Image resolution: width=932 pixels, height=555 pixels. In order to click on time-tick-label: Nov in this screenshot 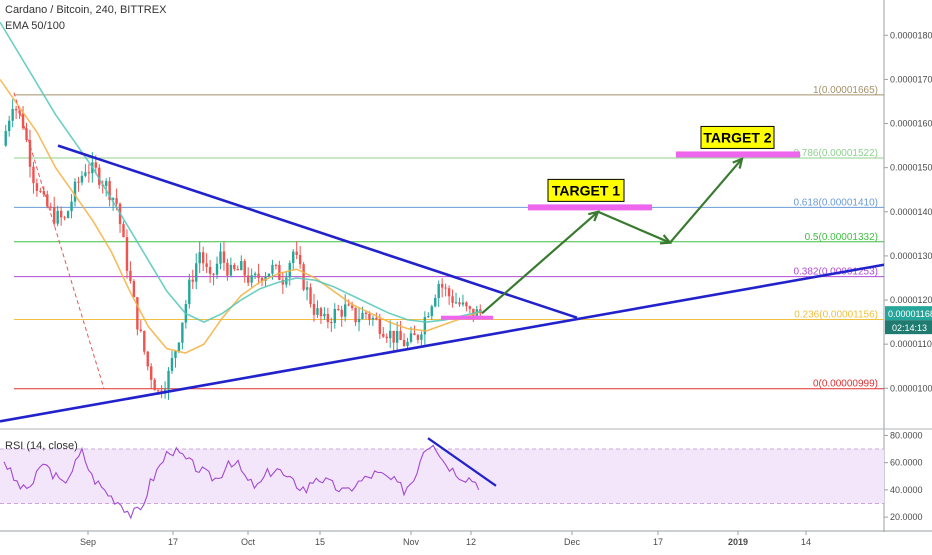, I will do `click(411, 542)`.